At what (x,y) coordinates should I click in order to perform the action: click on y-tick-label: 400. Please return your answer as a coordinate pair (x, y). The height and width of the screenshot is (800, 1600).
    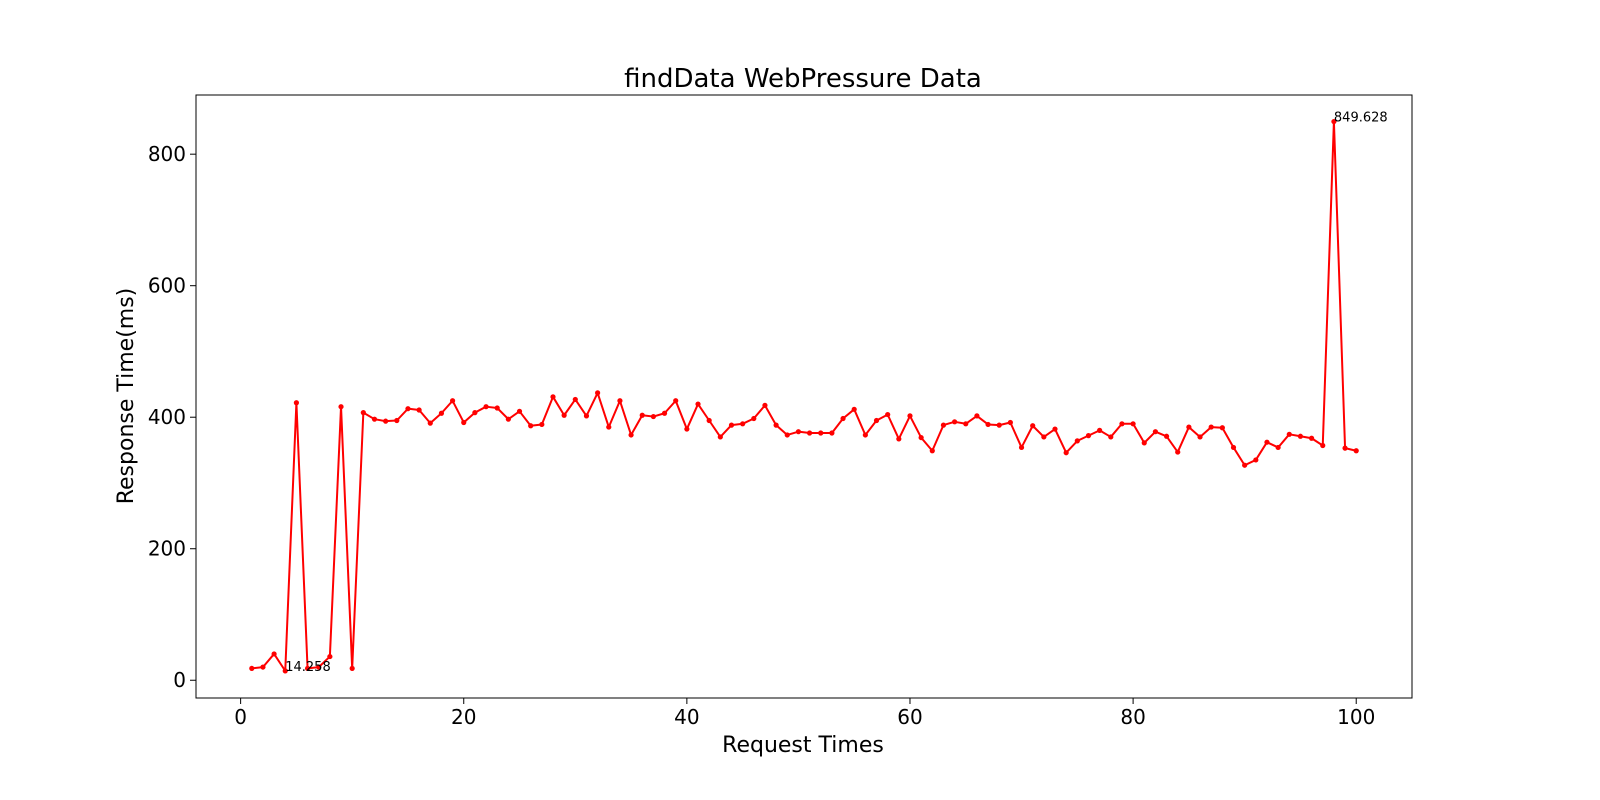
    Looking at the image, I should click on (167, 417).